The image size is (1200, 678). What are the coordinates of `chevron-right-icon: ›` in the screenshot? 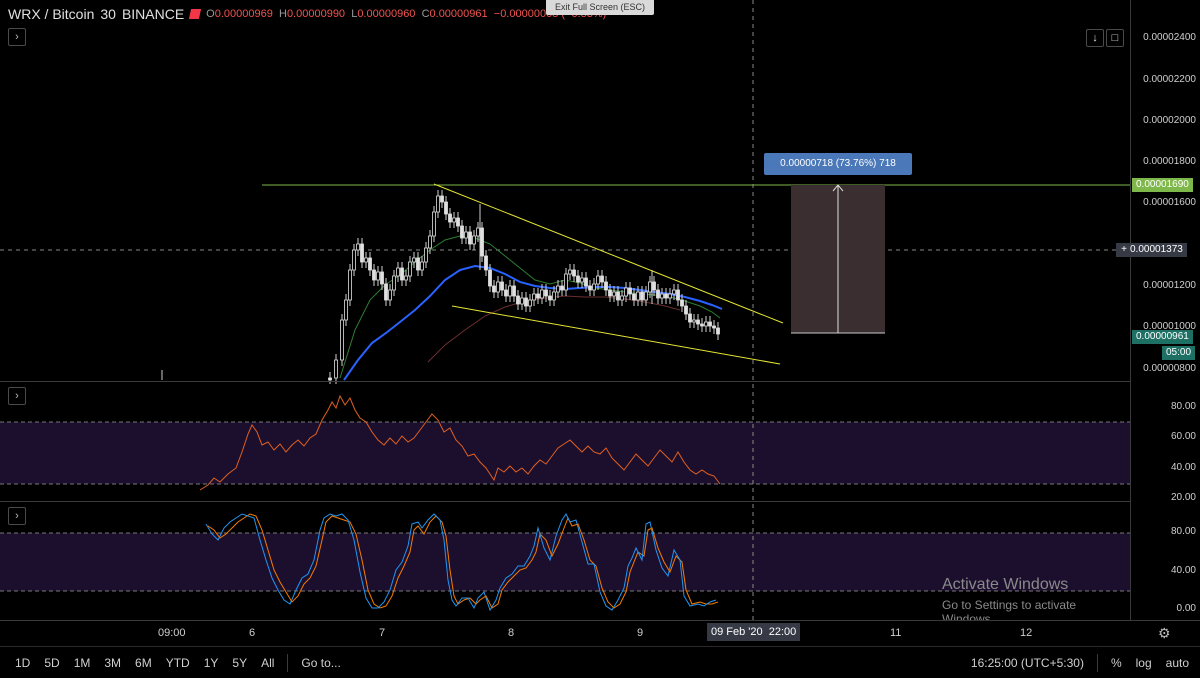 It's located at (17, 37).